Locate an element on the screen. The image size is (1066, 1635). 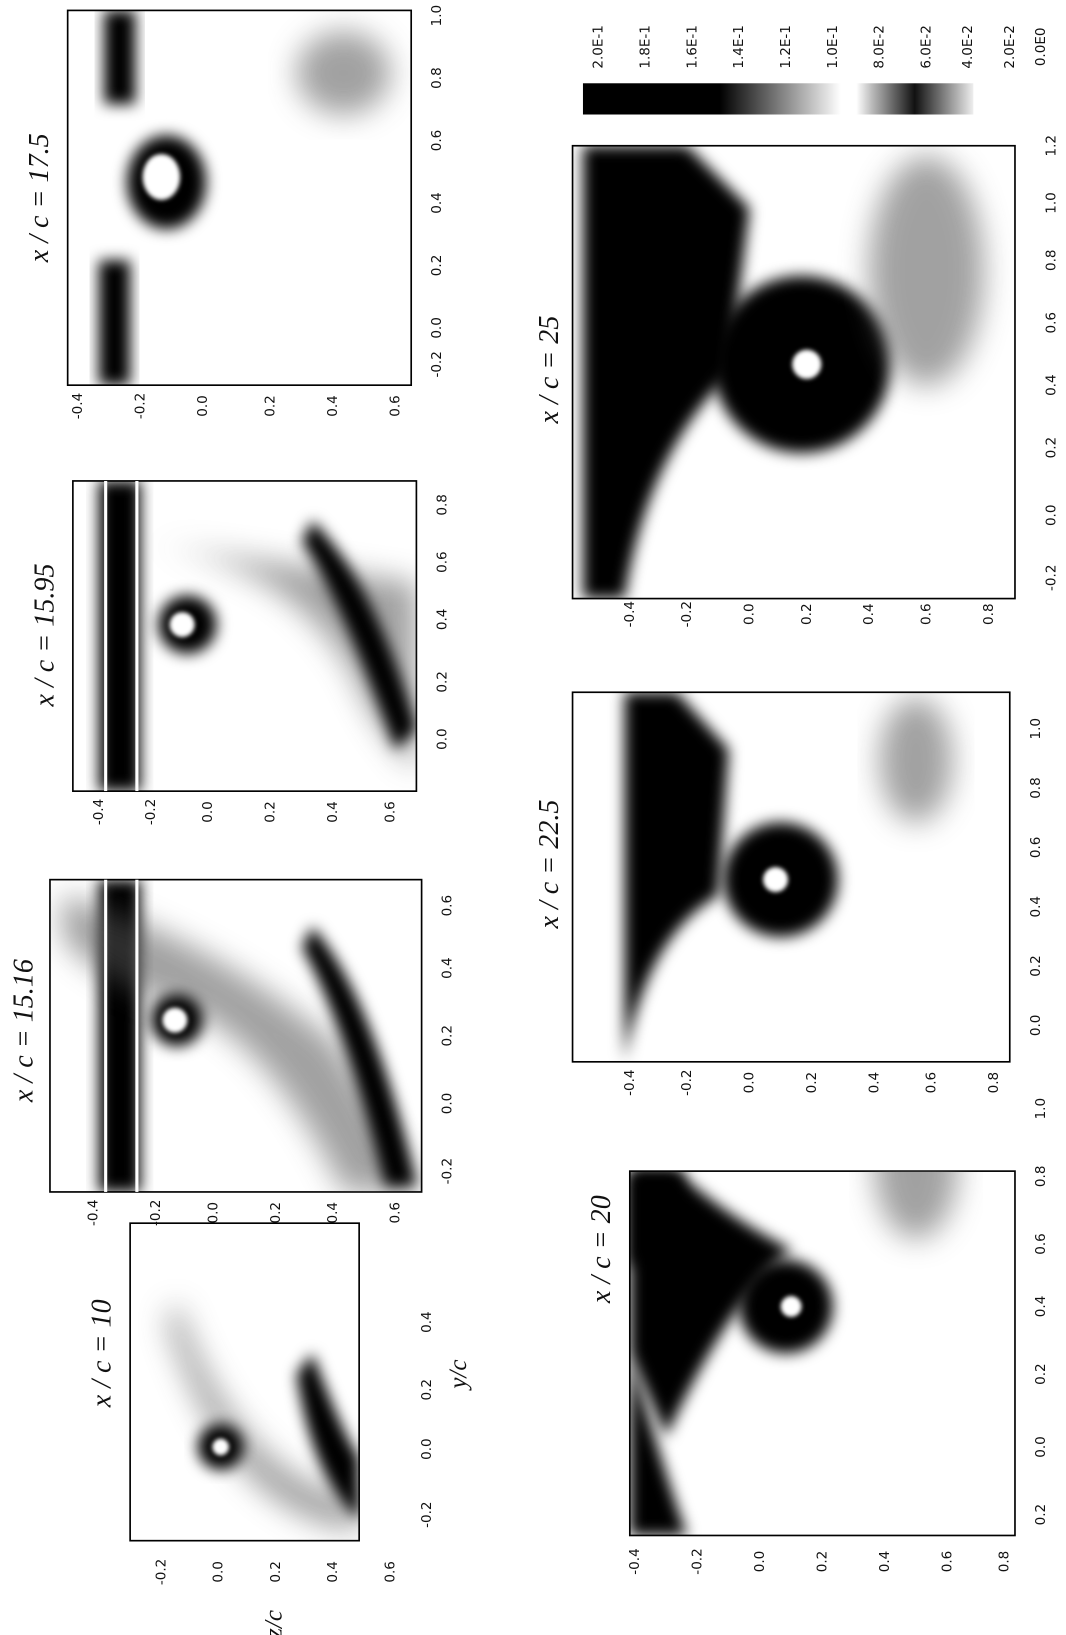
colorbar-label: 8.0E-2 is located at coordinates (880, 47).